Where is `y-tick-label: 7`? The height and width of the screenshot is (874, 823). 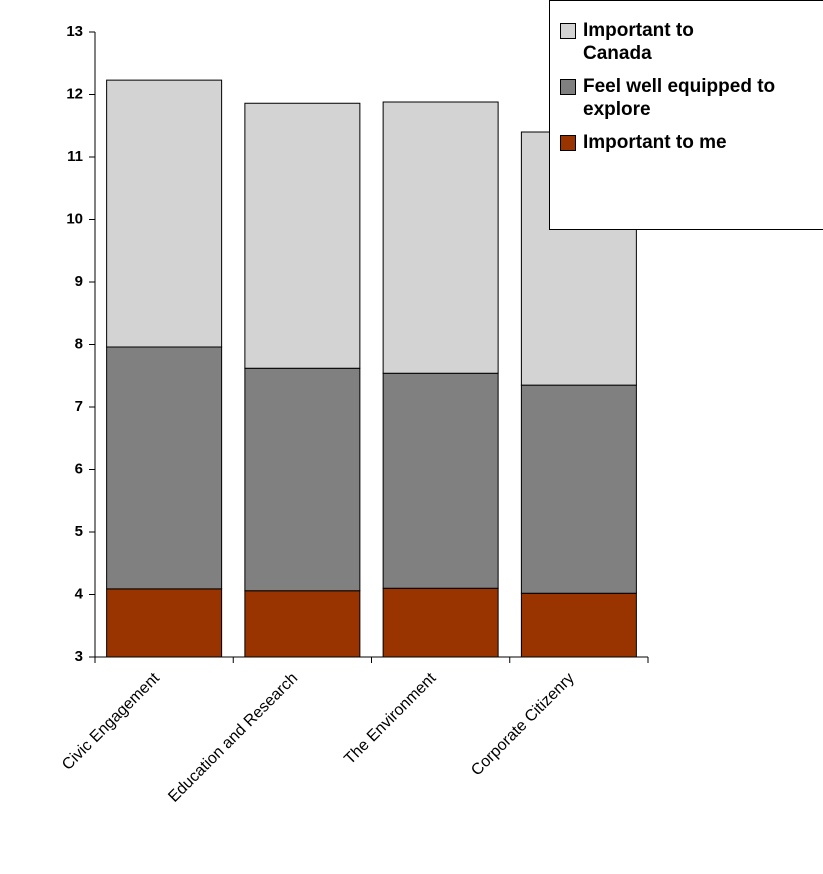 y-tick-label: 7 is located at coordinates (79, 406).